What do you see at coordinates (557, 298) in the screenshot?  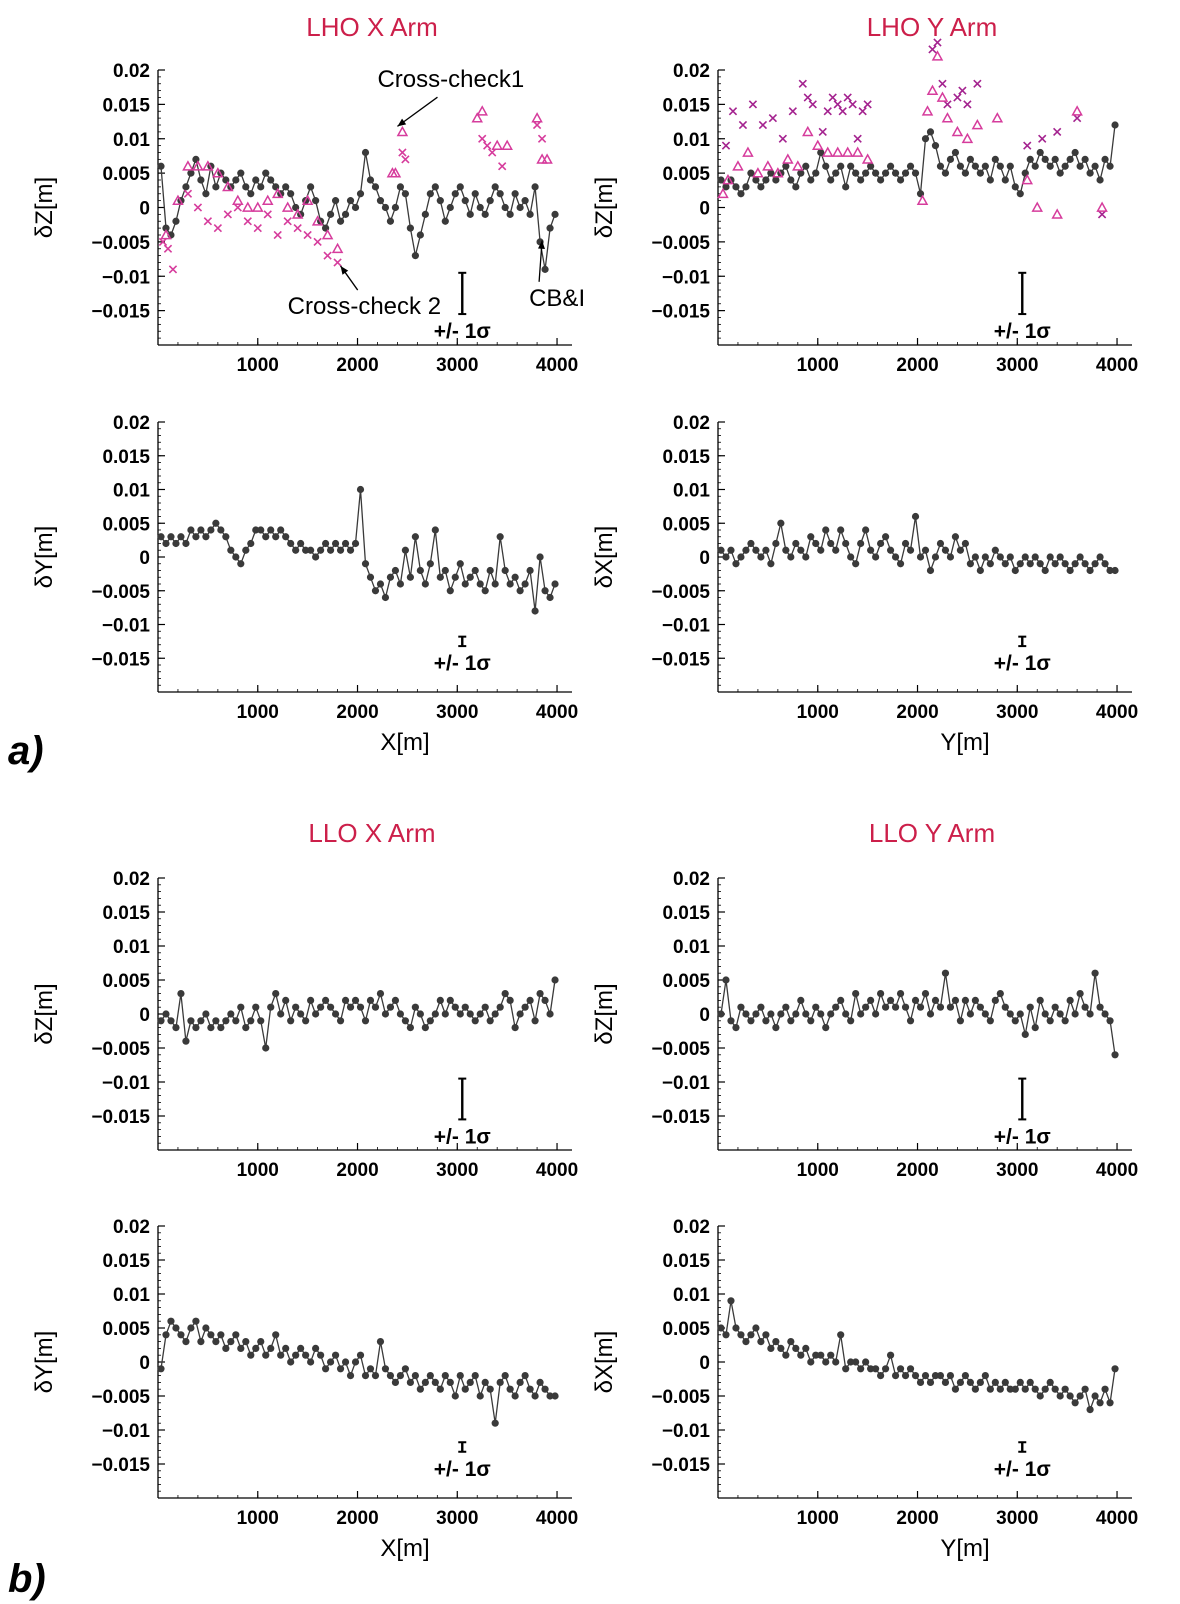 I see `annotation-label: CB&I` at bounding box center [557, 298].